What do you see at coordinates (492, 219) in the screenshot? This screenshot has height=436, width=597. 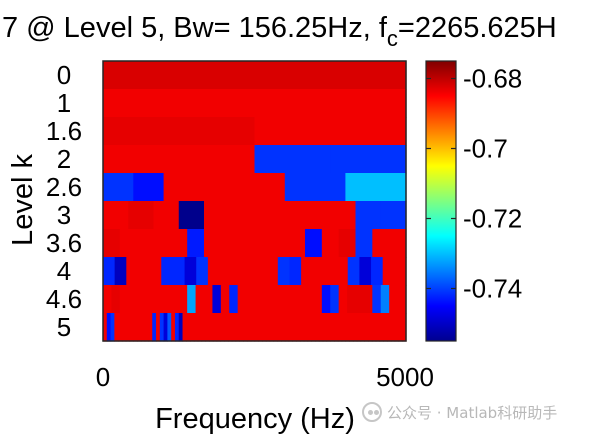 I see `colorbar-tick-label: -0.72` at bounding box center [492, 219].